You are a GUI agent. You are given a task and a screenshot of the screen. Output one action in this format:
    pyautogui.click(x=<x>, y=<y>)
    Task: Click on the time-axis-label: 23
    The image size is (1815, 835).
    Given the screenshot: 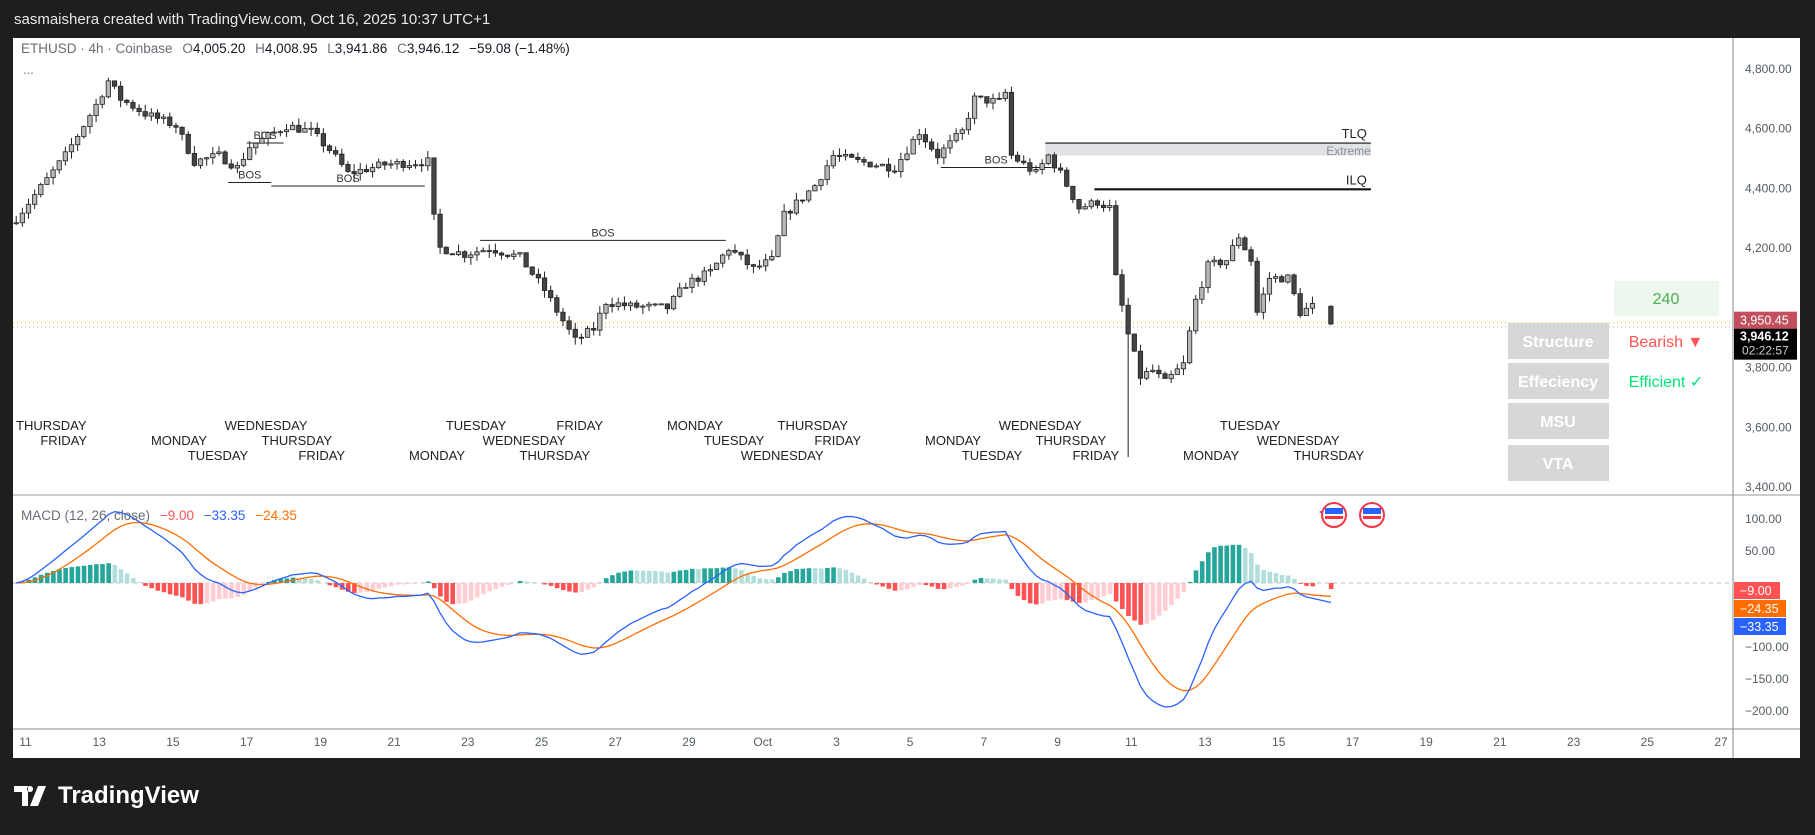 What is the action you would take?
    pyautogui.click(x=1574, y=742)
    